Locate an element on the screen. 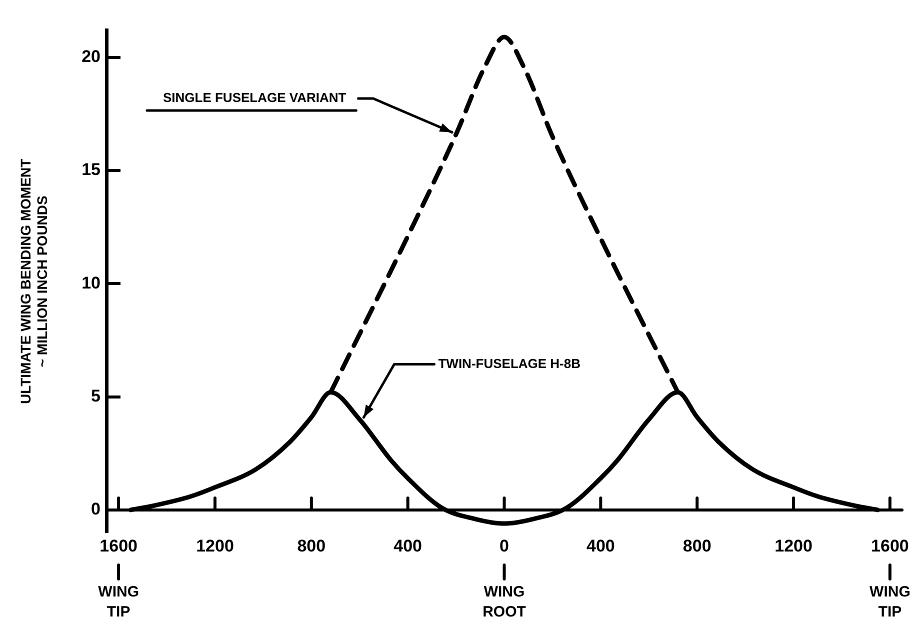 The width and height of the screenshot is (916, 623). y-axis-title: ULTIMATE WING BENDING MOMENT ~ MILLION INCH POUNDS is located at coordinates (33, 281).